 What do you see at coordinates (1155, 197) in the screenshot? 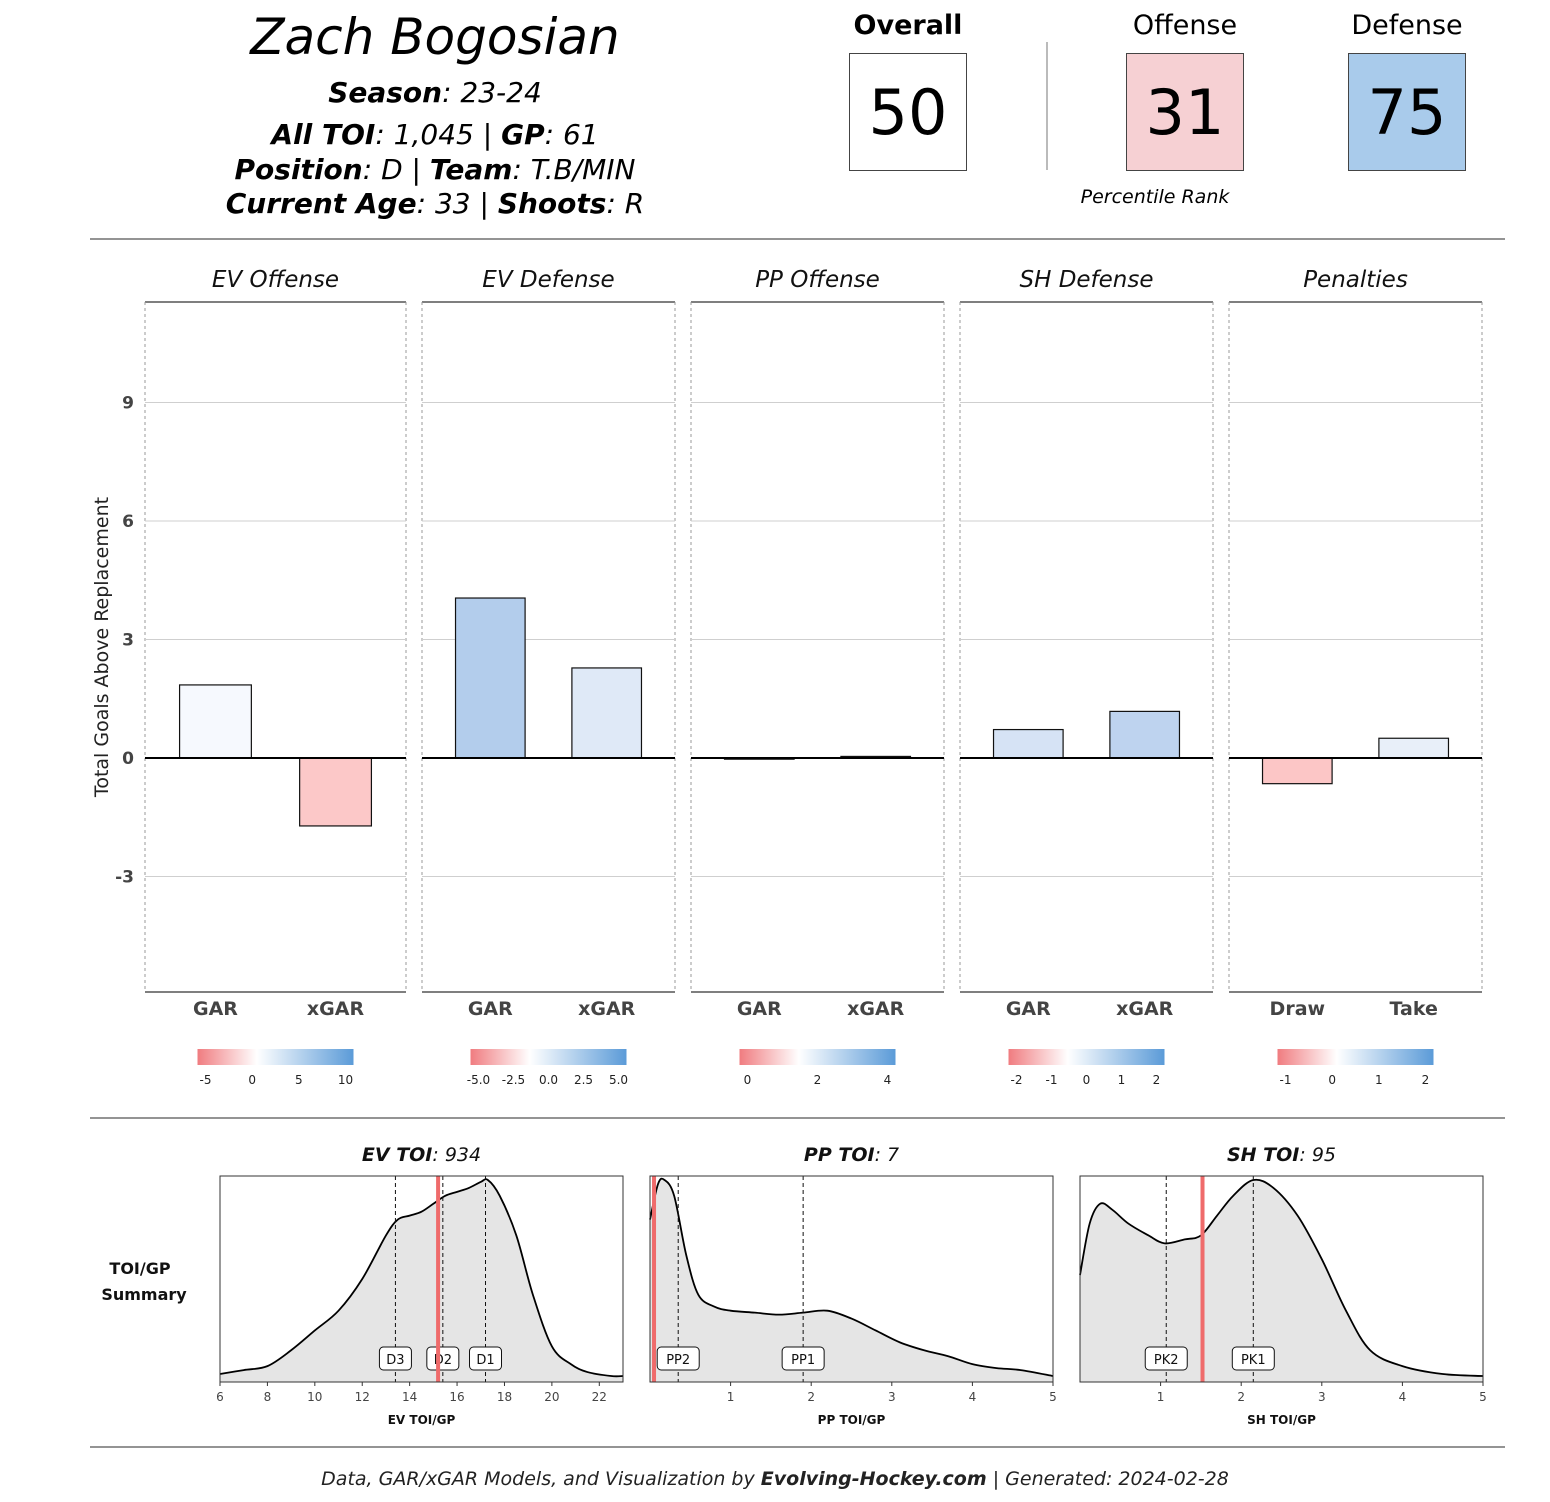
I see `percentile-rank-label: Percentile Rank` at bounding box center [1155, 197].